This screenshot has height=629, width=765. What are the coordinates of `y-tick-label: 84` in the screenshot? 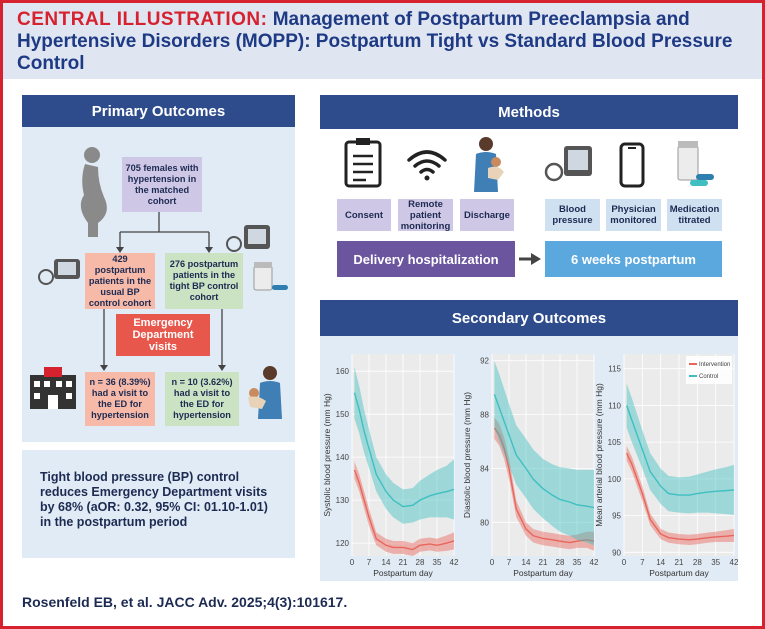 It's located at (484, 468).